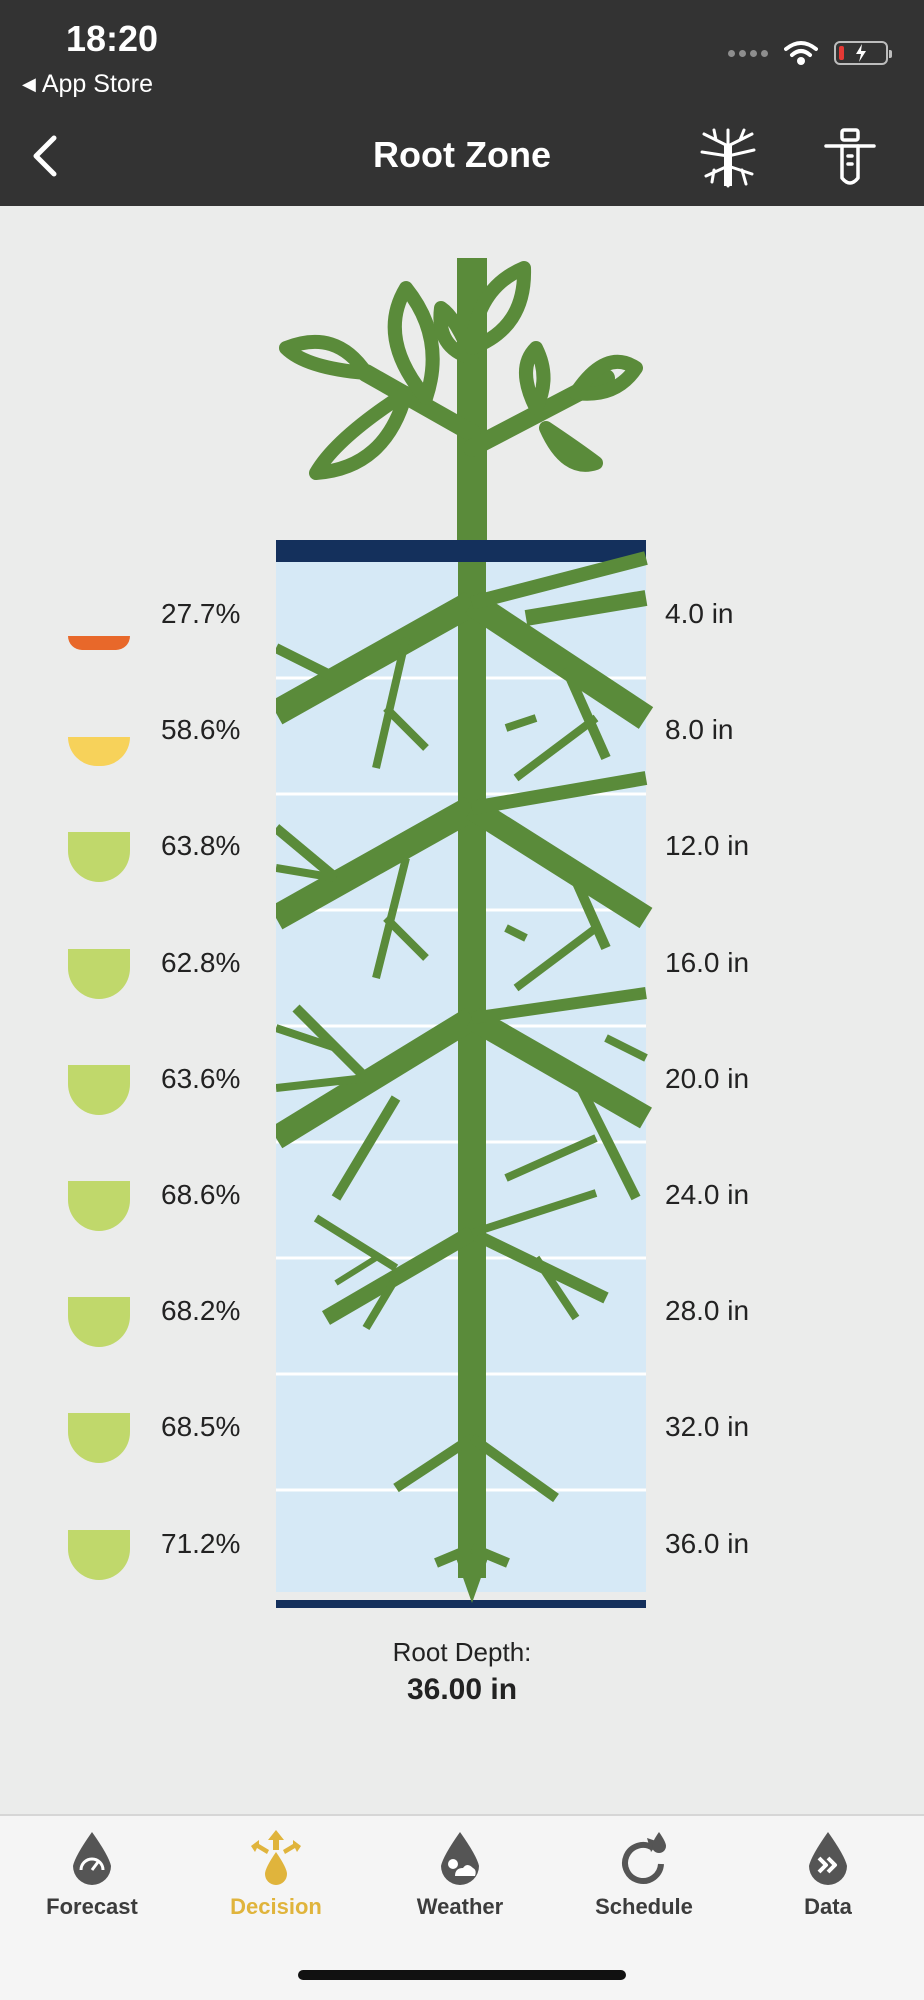 This screenshot has height=2000, width=924. What do you see at coordinates (707, 1078) in the screenshot?
I see `layer-depth: 20.0 in` at bounding box center [707, 1078].